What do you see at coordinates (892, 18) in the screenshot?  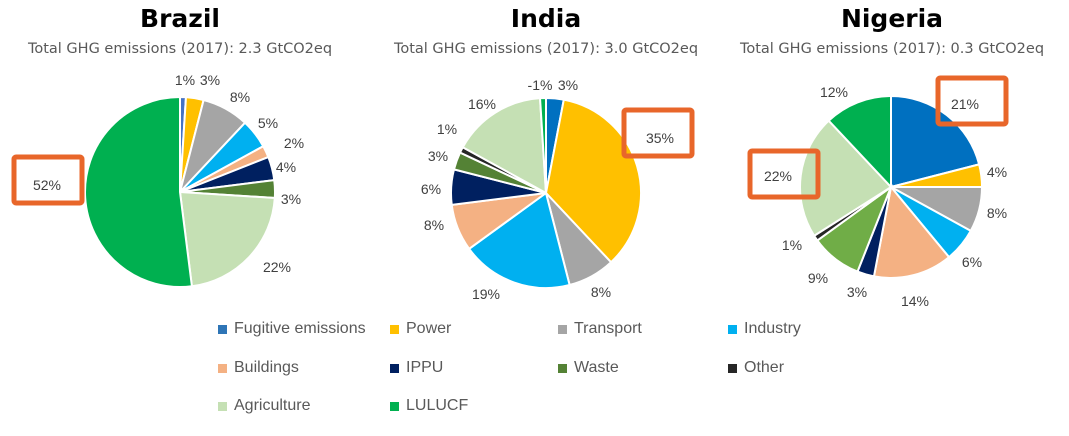 I see `nigeria-title: Nigeria` at bounding box center [892, 18].